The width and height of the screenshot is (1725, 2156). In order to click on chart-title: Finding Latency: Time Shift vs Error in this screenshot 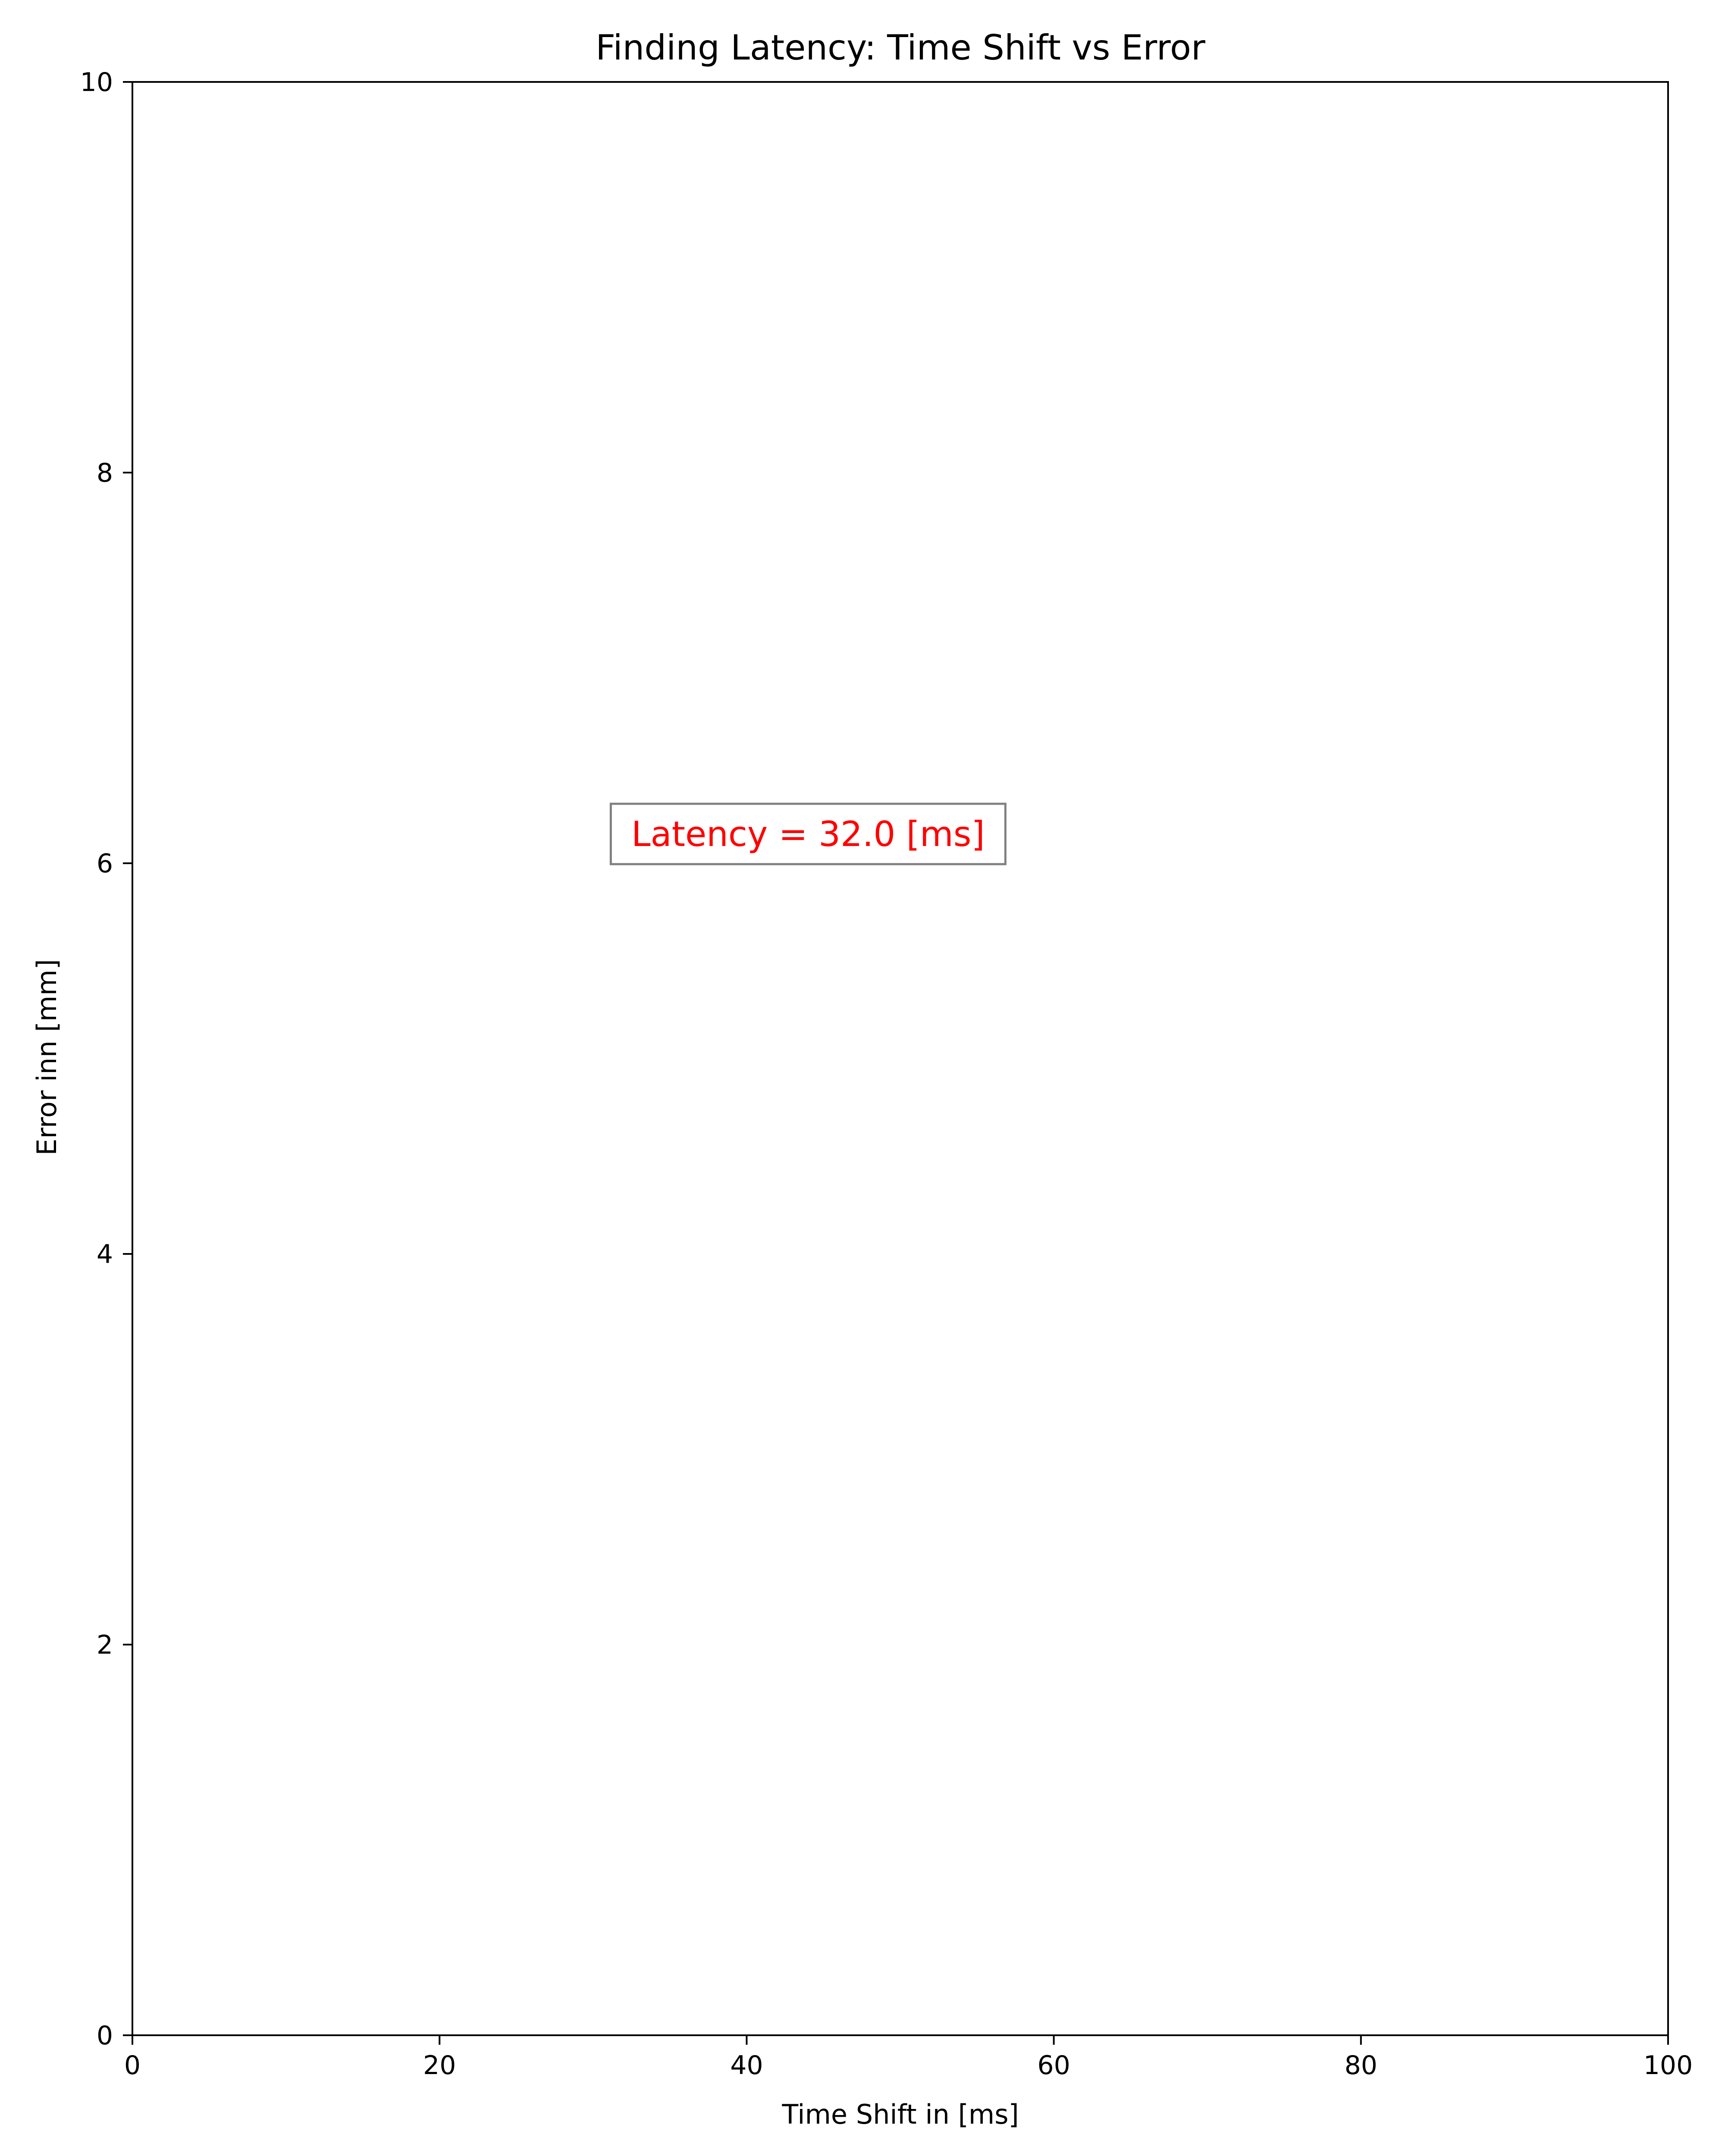, I will do `click(900, 48)`.